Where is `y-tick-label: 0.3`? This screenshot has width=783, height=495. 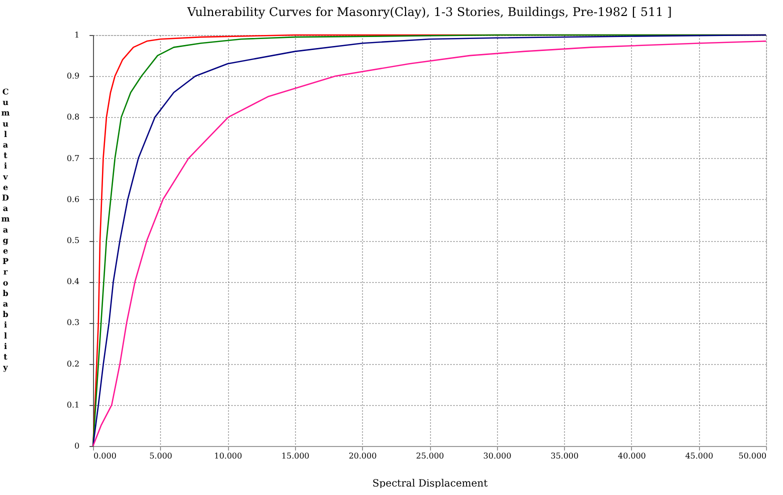
y-tick-label: 0.3 is located at coordinates (73, 323).